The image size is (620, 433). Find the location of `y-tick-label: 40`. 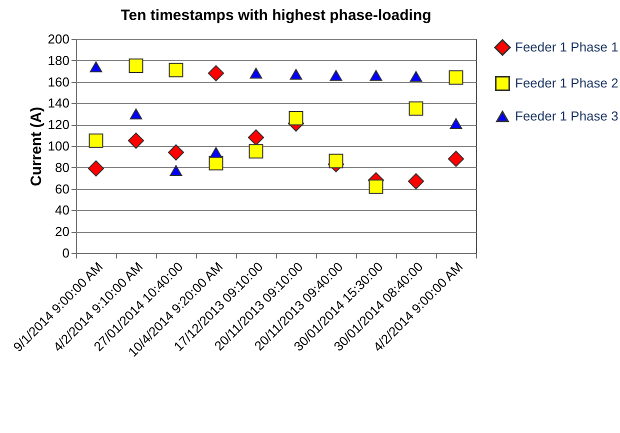

y-tick-label: 40 is located at coordinates (62, 210).